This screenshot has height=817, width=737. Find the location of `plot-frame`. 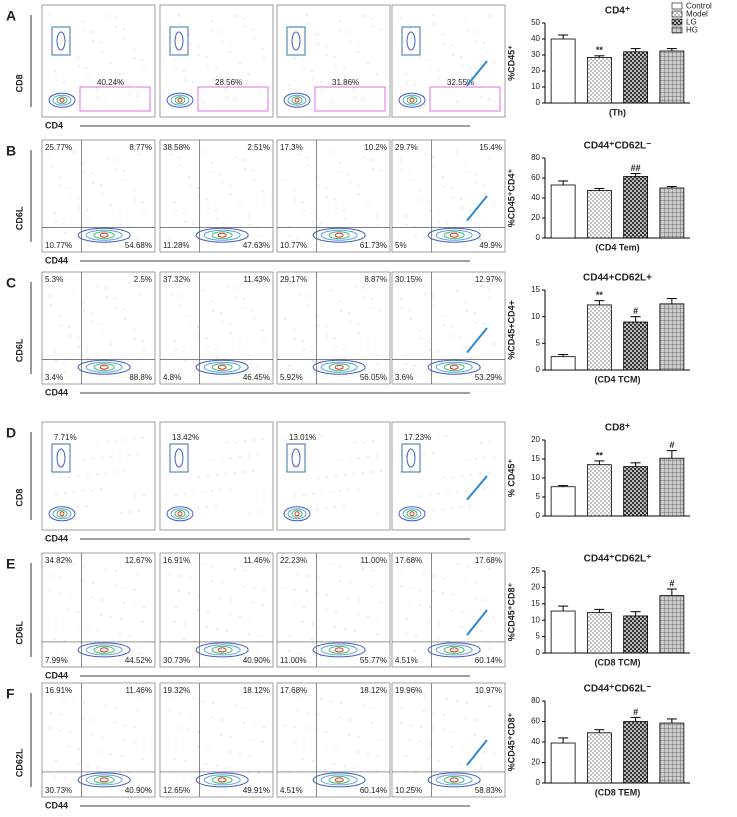

plot-frame is located at coordinates (333, 610).